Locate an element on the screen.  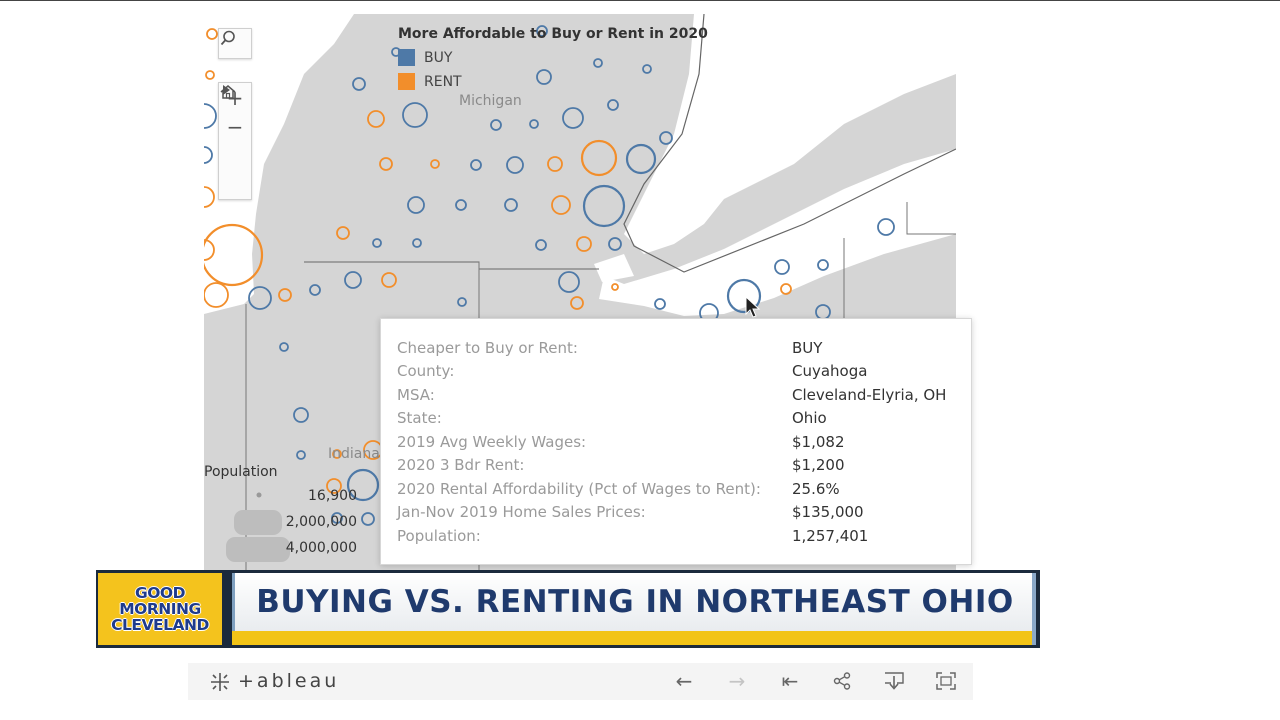
undo-icon: ← is located at coordinates (684, 681).